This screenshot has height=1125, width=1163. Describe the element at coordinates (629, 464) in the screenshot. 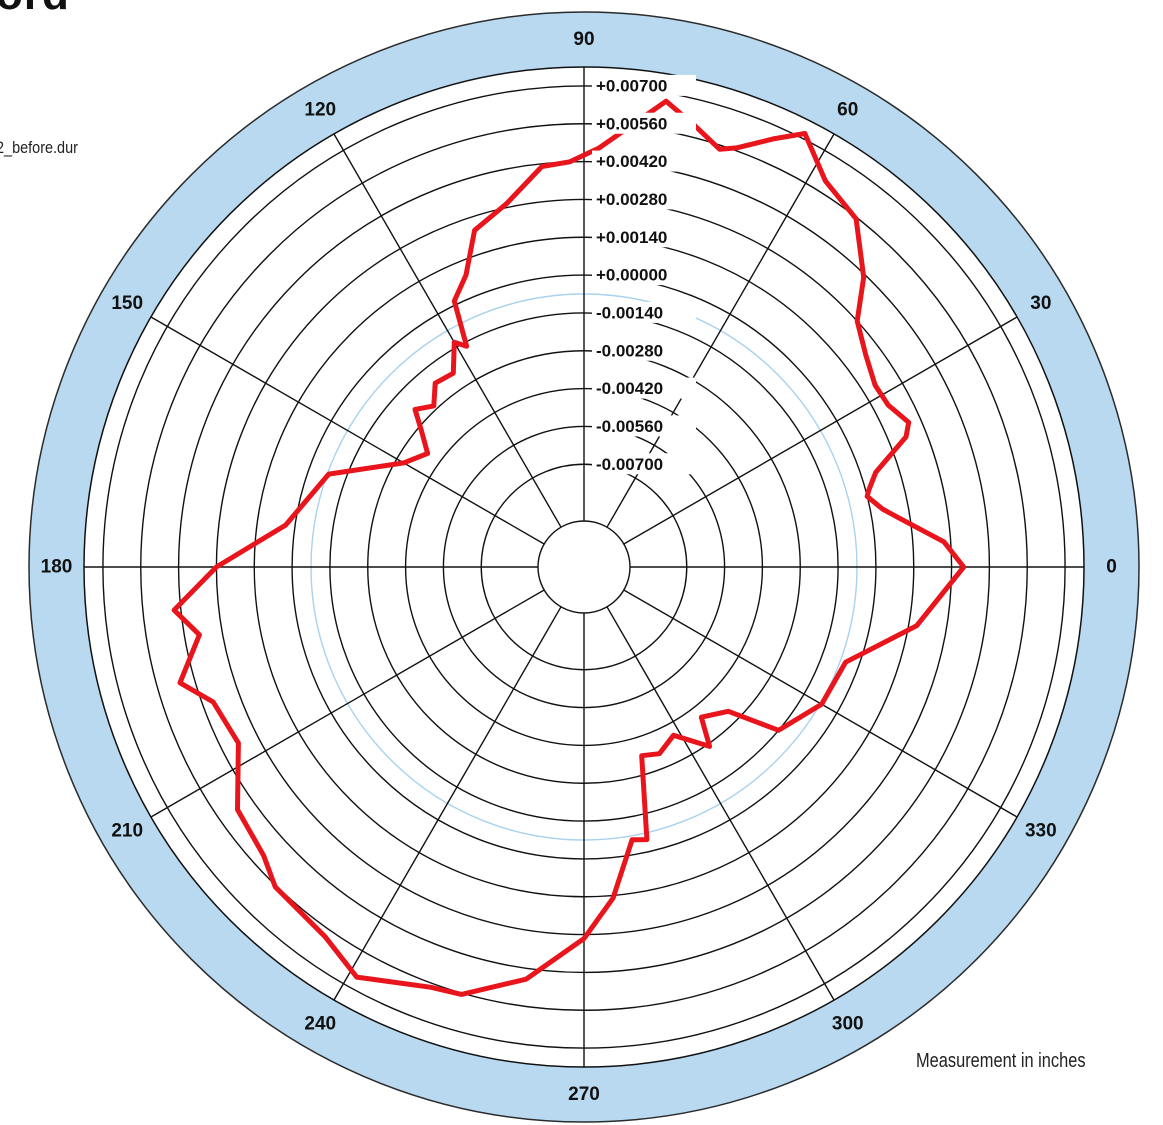

I see `radial-label: -0.00700` at that location.